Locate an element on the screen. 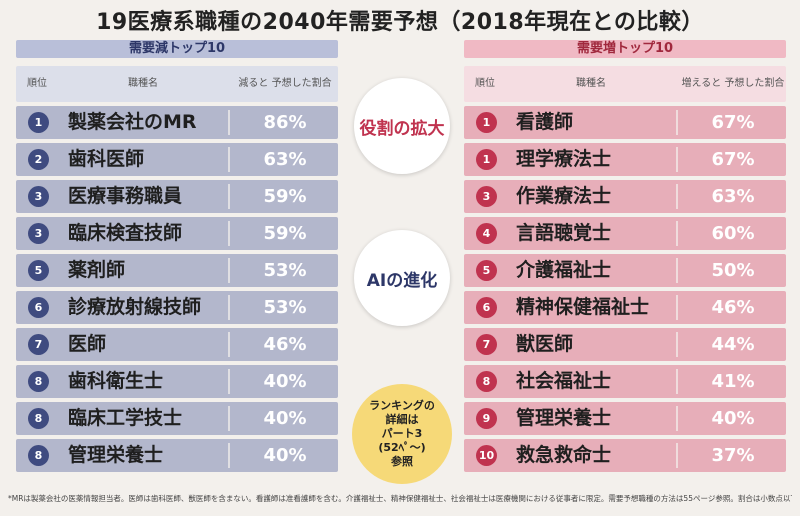 The height and width of the screenshot is (516, 800). increase-column-header: 順位 職種名 増えると 予想した割合 is located at coordinates (625, 84).